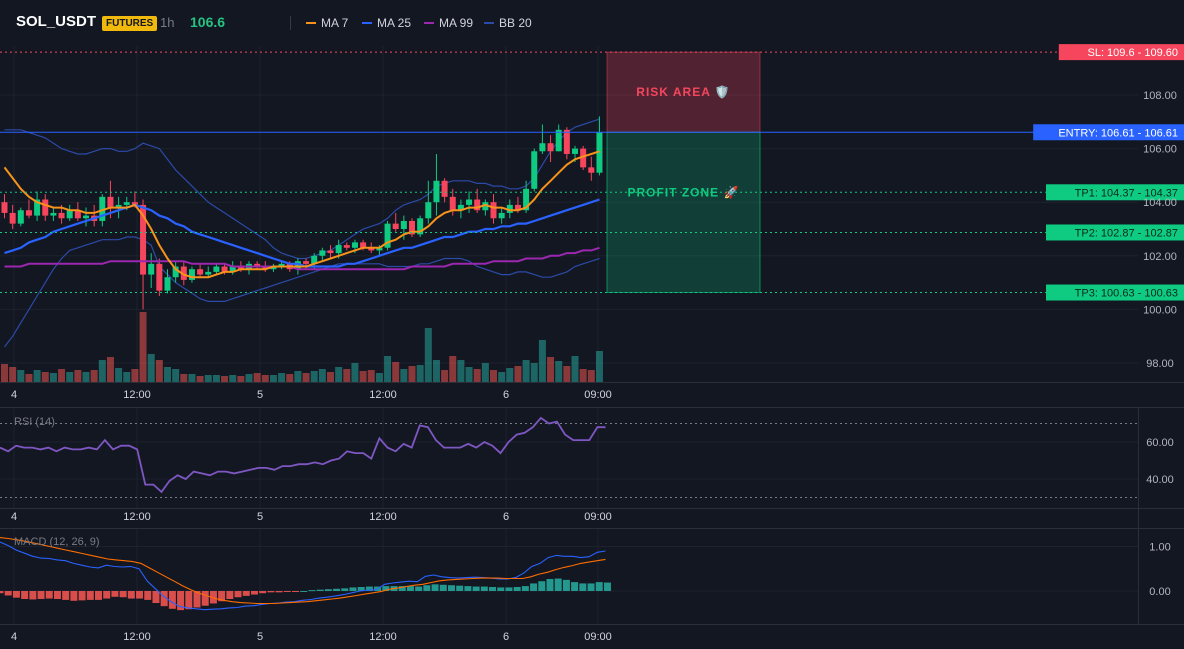 The width and height of the screenshot is (1184, 649). I want to click on ma25-line, so click(302, 233).